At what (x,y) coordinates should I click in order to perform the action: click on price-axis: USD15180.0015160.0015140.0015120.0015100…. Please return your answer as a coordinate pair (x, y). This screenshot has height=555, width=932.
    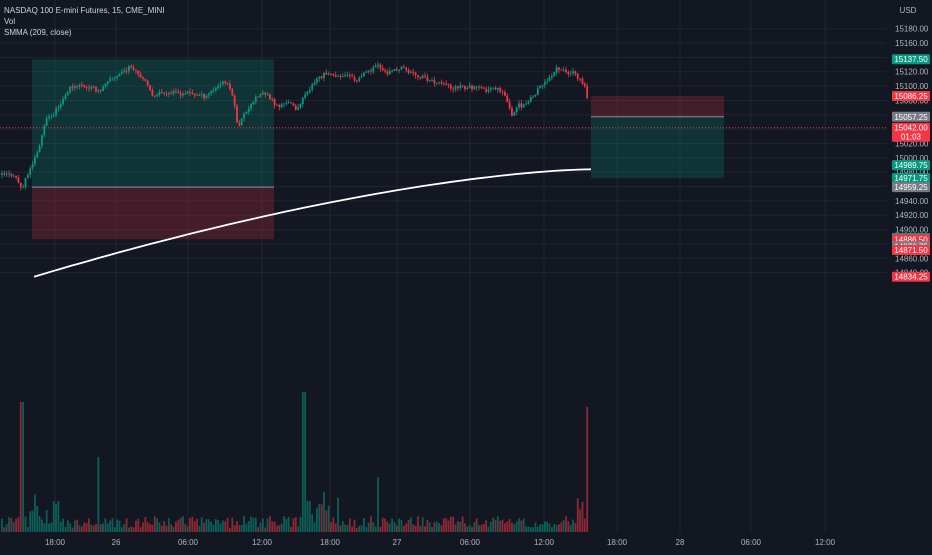
    Looking at the image, I should click on (909, 275).